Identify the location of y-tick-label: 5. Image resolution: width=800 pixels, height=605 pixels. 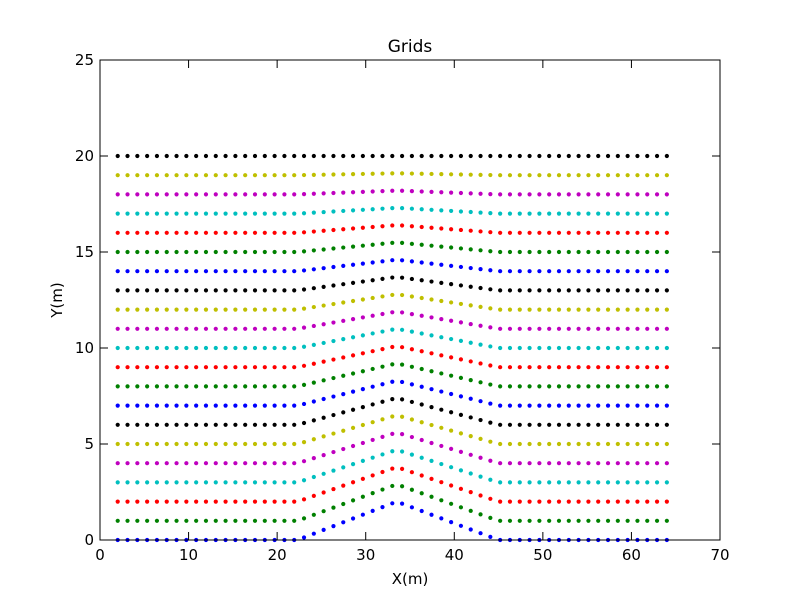
(89, 444).